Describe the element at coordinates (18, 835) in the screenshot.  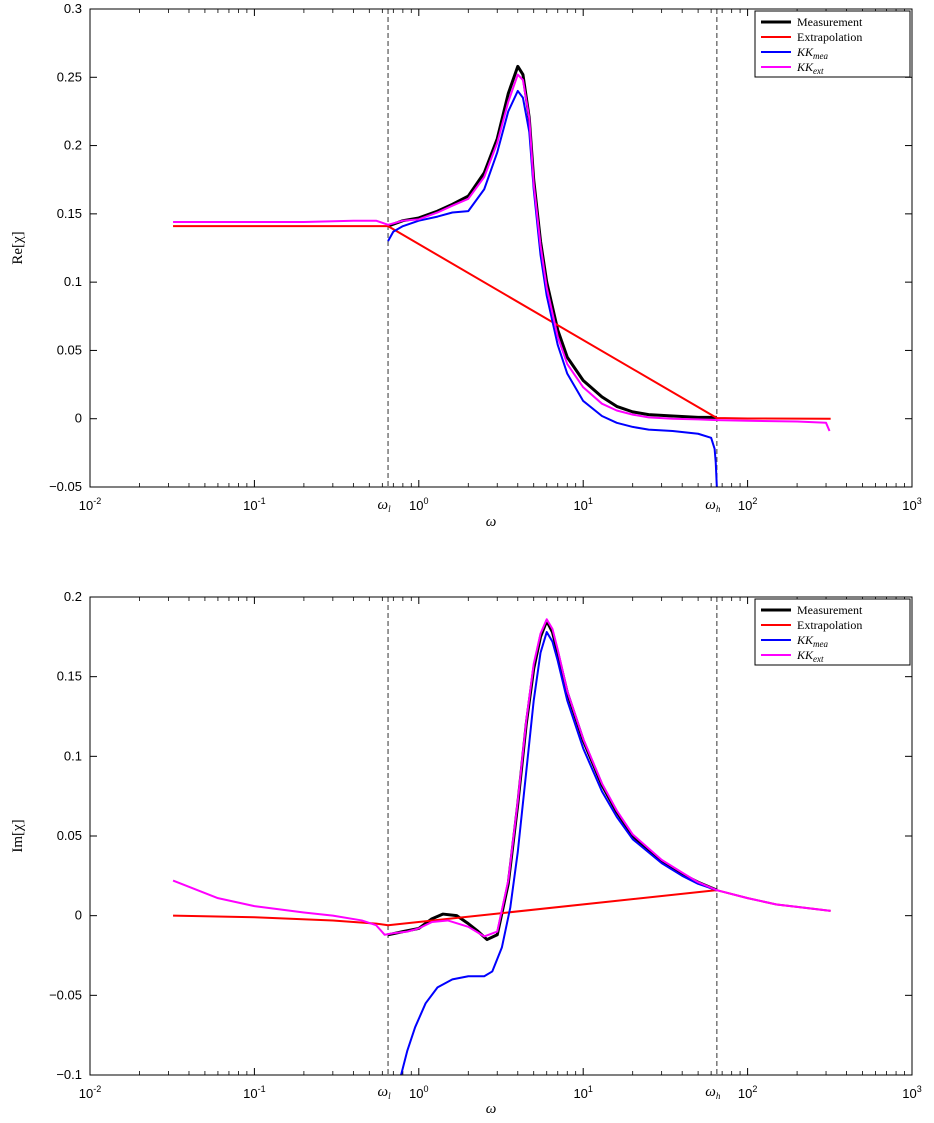
I see `y-axis-label: Im[χ]` at that location.